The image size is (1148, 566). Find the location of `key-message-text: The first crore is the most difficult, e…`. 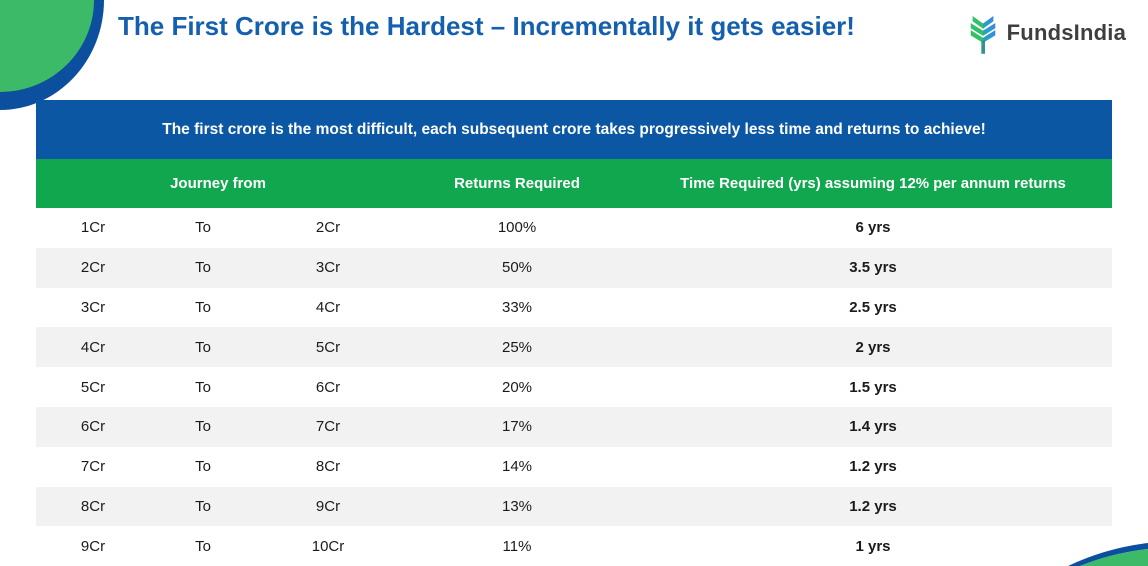

key-message-text: The first crore is the most difficult, e… is located at coordinates (574, 129).